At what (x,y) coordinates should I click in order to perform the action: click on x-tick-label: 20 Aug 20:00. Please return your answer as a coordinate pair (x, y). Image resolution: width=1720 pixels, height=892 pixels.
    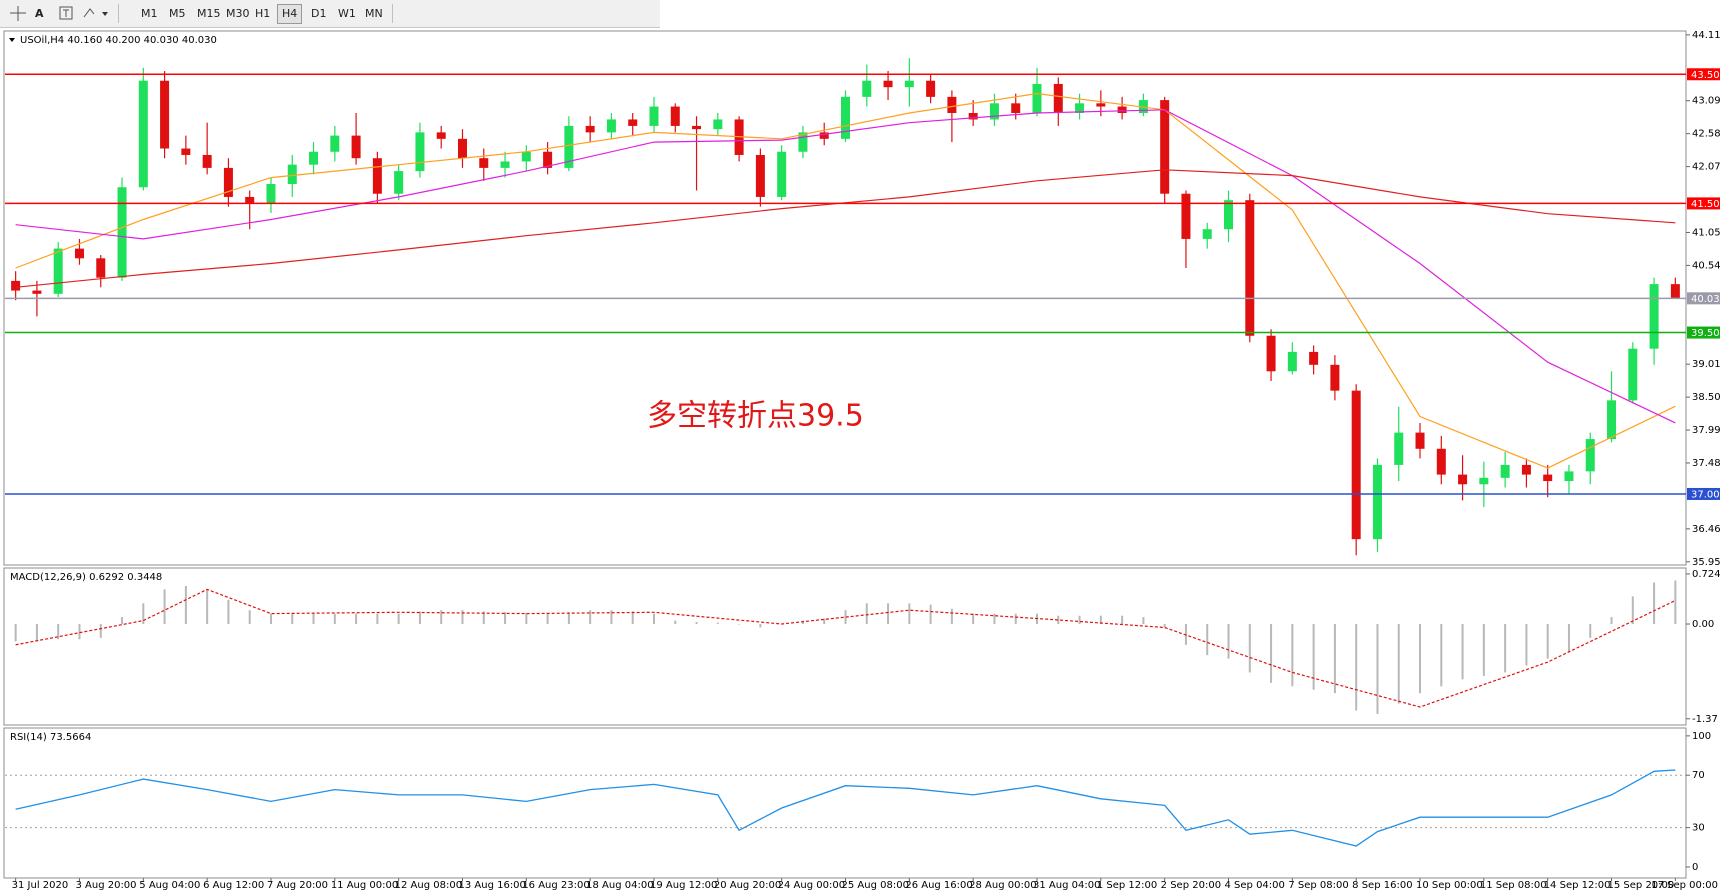
    Looking at the image, I should click on (747, 885).